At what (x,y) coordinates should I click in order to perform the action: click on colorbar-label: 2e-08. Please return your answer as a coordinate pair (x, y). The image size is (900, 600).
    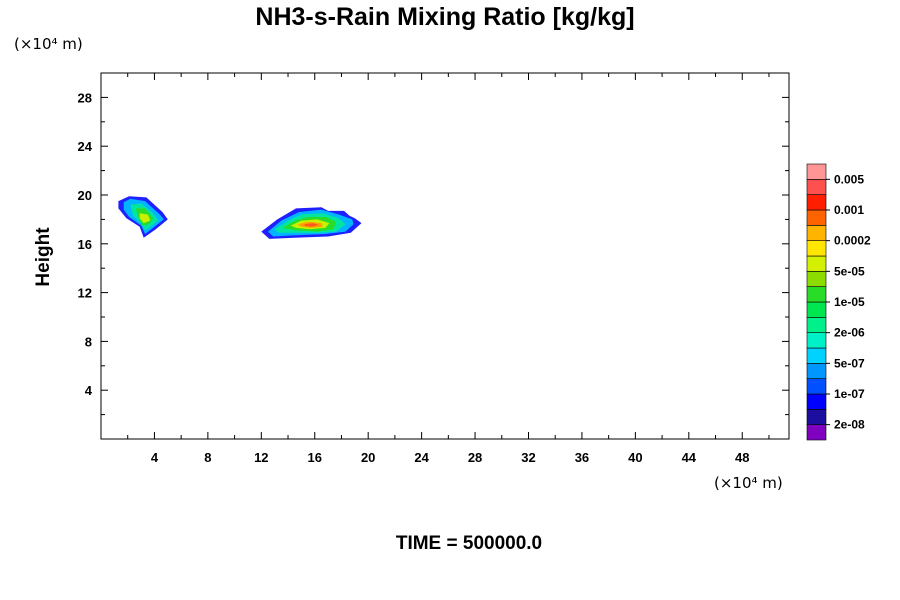
    Looking at the image, I should click on (849, 425).